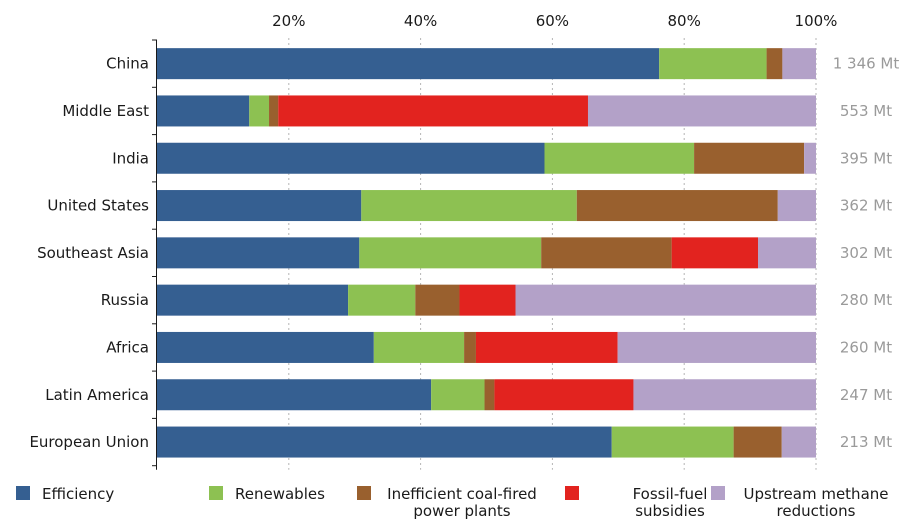 Image resolution: width=908 pixels, height=528 pixels. What do you see at coordinates (105, 111) in the screenshot?
I see `category-label: Middle East` at bounding box center [105, 111].